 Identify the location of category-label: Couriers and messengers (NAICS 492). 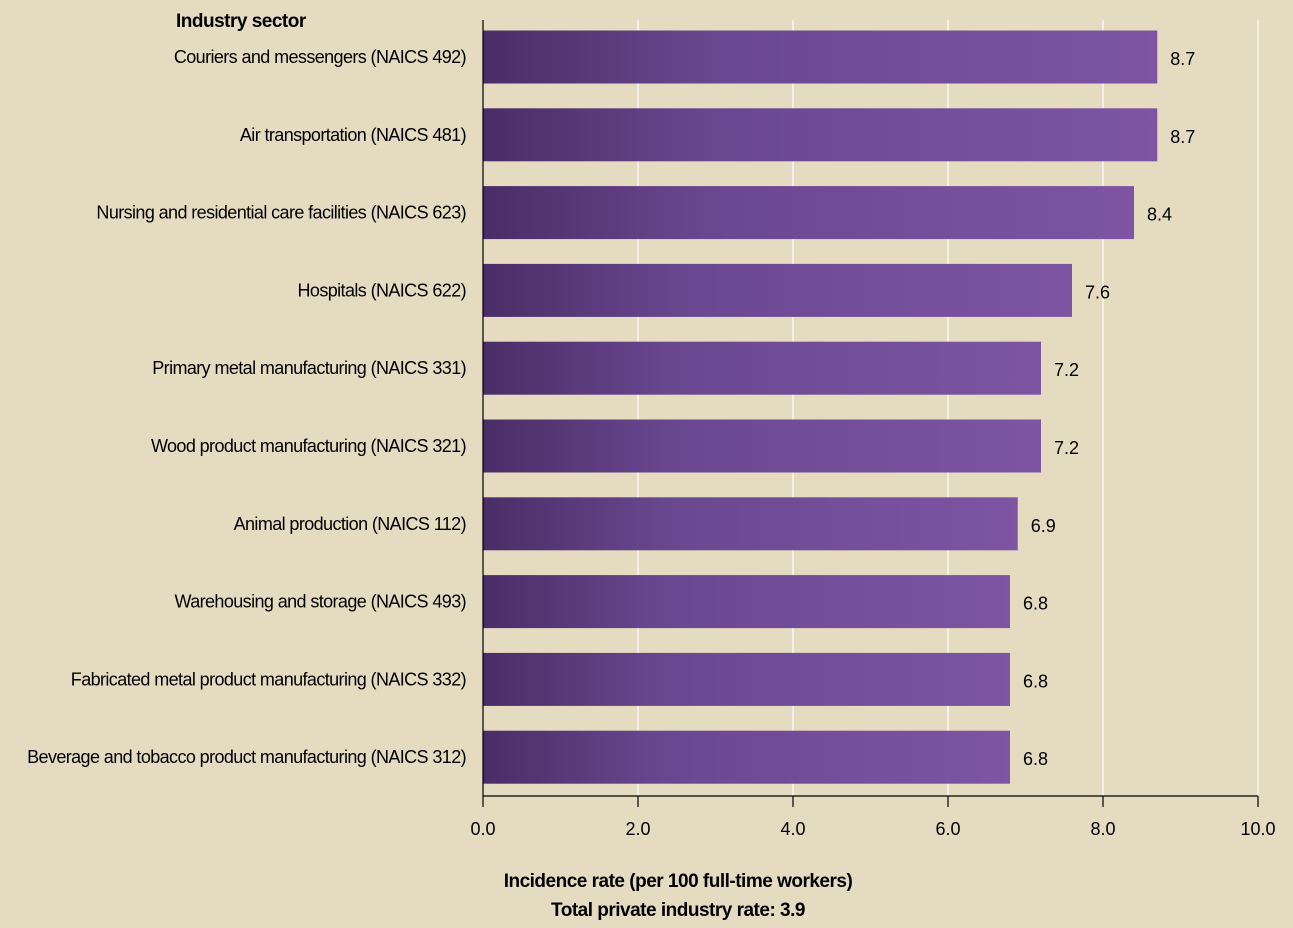
(320, 57).